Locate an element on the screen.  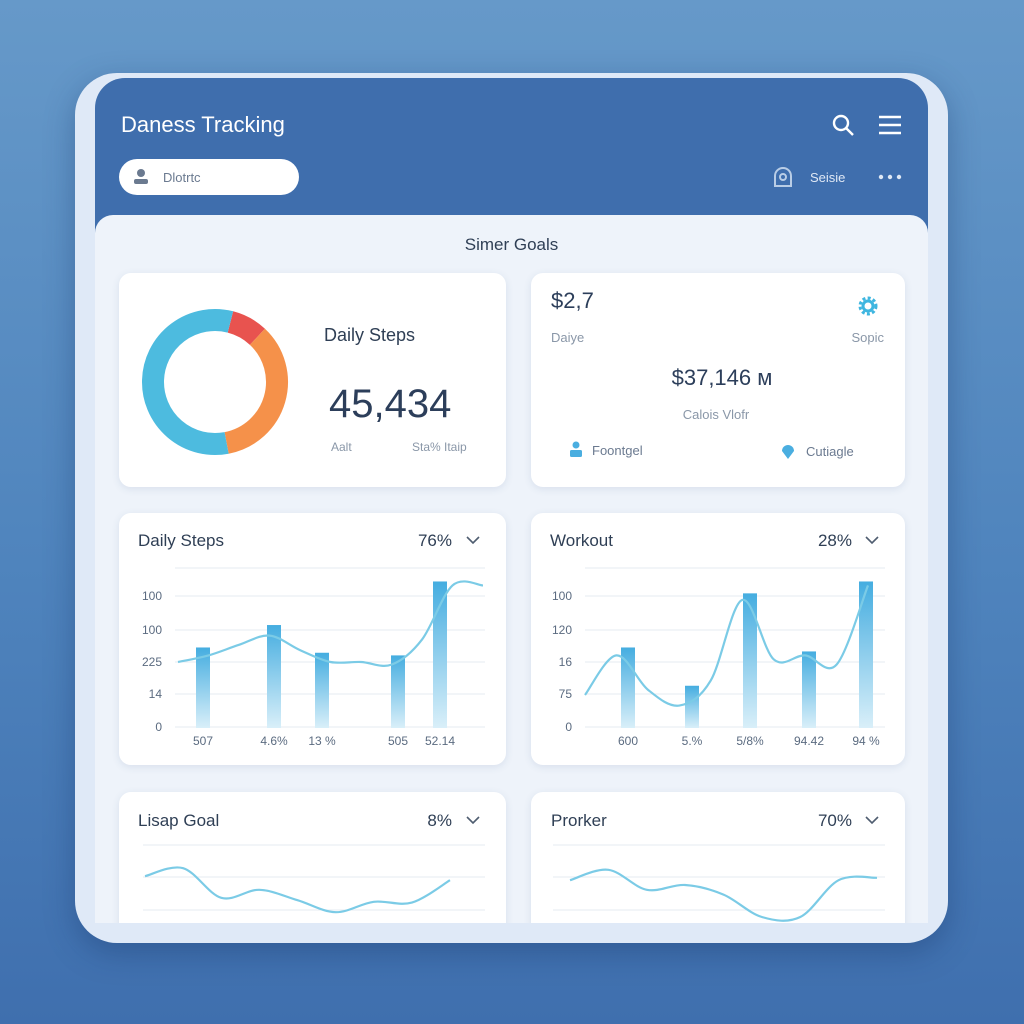
y-tick-label: 16 is located at coordinates (566, 662).